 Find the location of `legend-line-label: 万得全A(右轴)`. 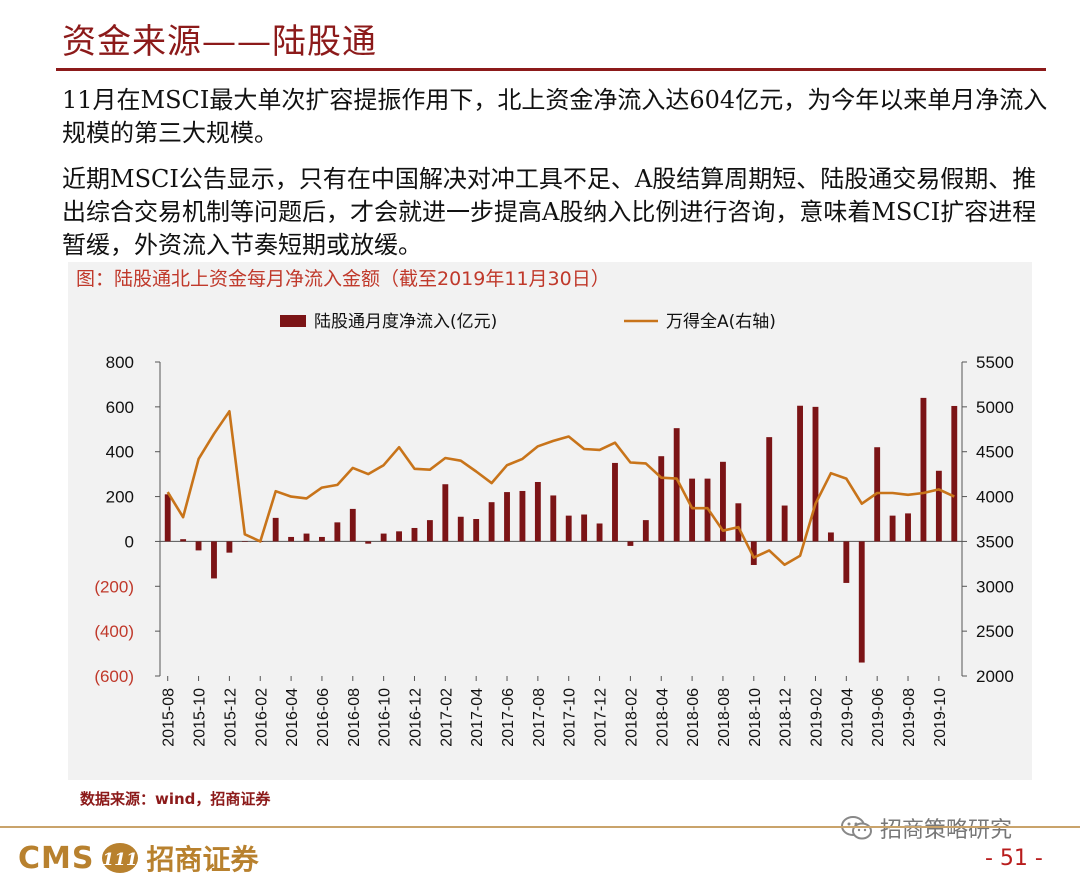

legend-line-label: 万得全A(右轴) is located at coordinates (721, 322).